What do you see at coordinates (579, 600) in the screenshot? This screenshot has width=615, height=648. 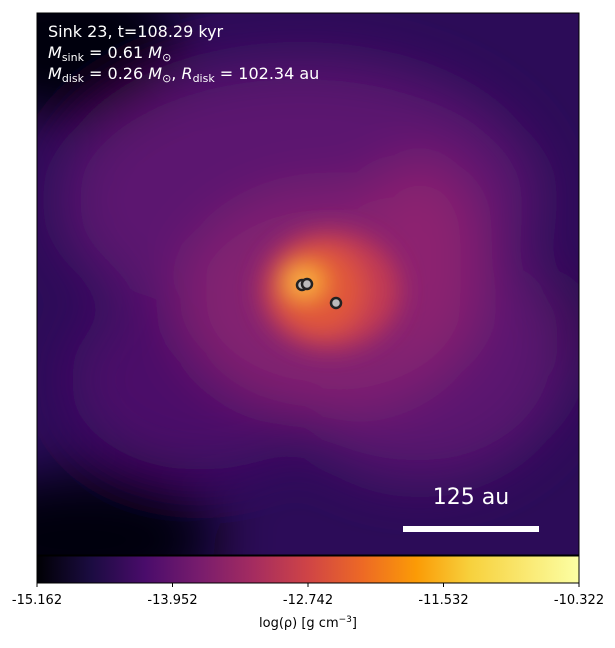 I see `colorbar-tick-label: -10.322` at bounding box center [579, 600].